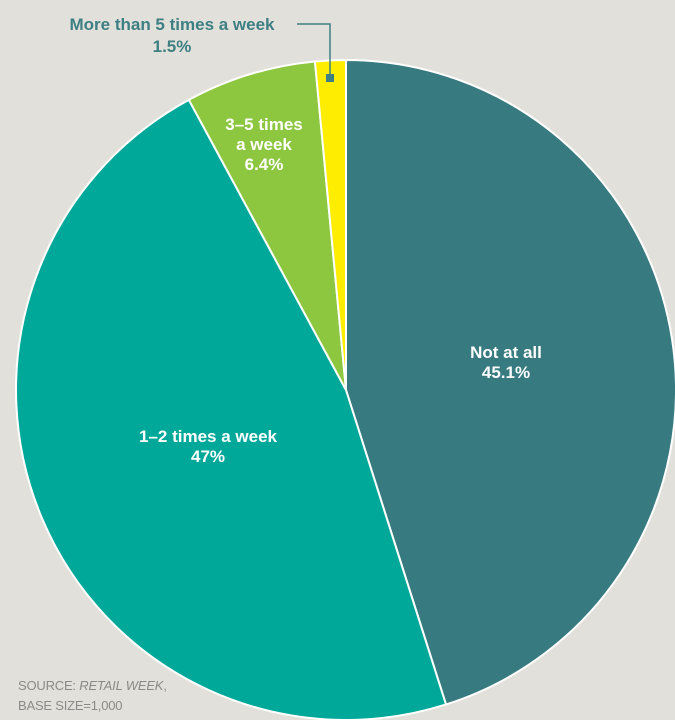 Image resolution: width=675 pixels, height=720 pixels. What do you see at coordinates (267, 225) in the screenshot?
I see `pie-slice-3-5-times-a-week` at bounding box center [267, 225].